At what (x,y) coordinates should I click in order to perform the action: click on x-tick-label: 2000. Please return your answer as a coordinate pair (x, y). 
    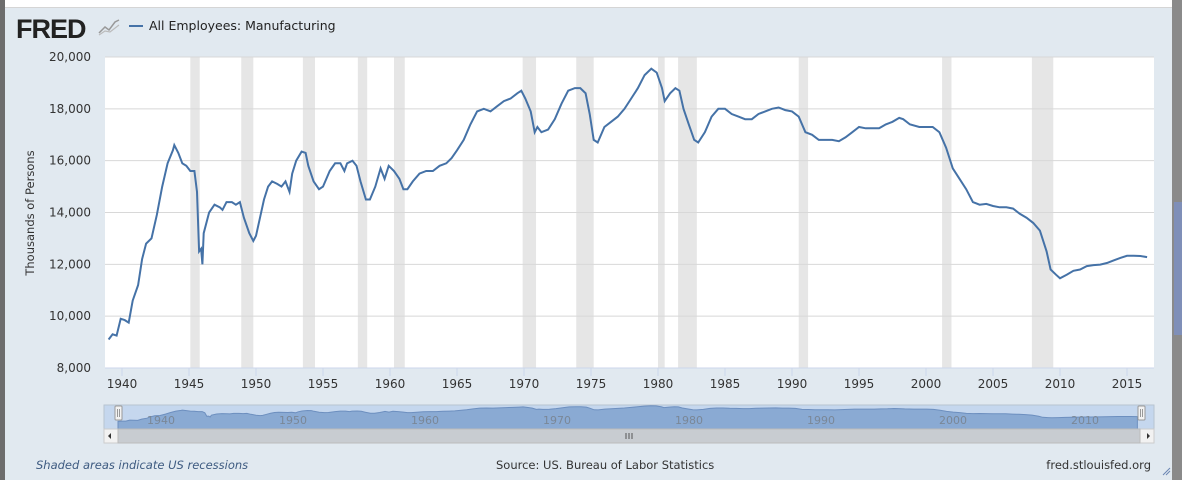
    Looking at the image, I should click on (926, 384).